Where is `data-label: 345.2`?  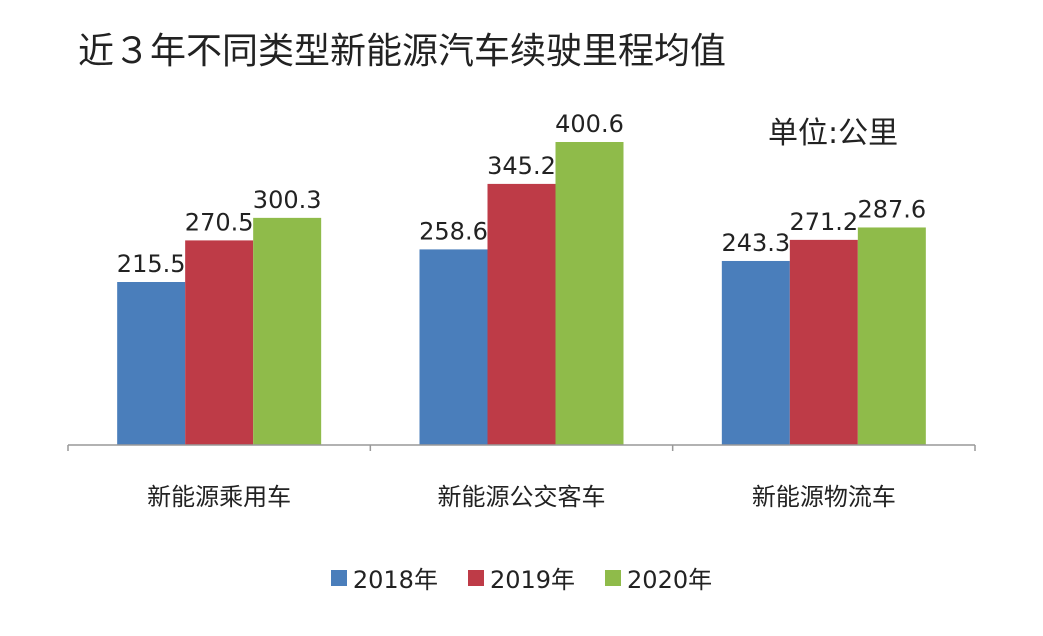 data-label: 345.2 is located at coordinates (521, 166).